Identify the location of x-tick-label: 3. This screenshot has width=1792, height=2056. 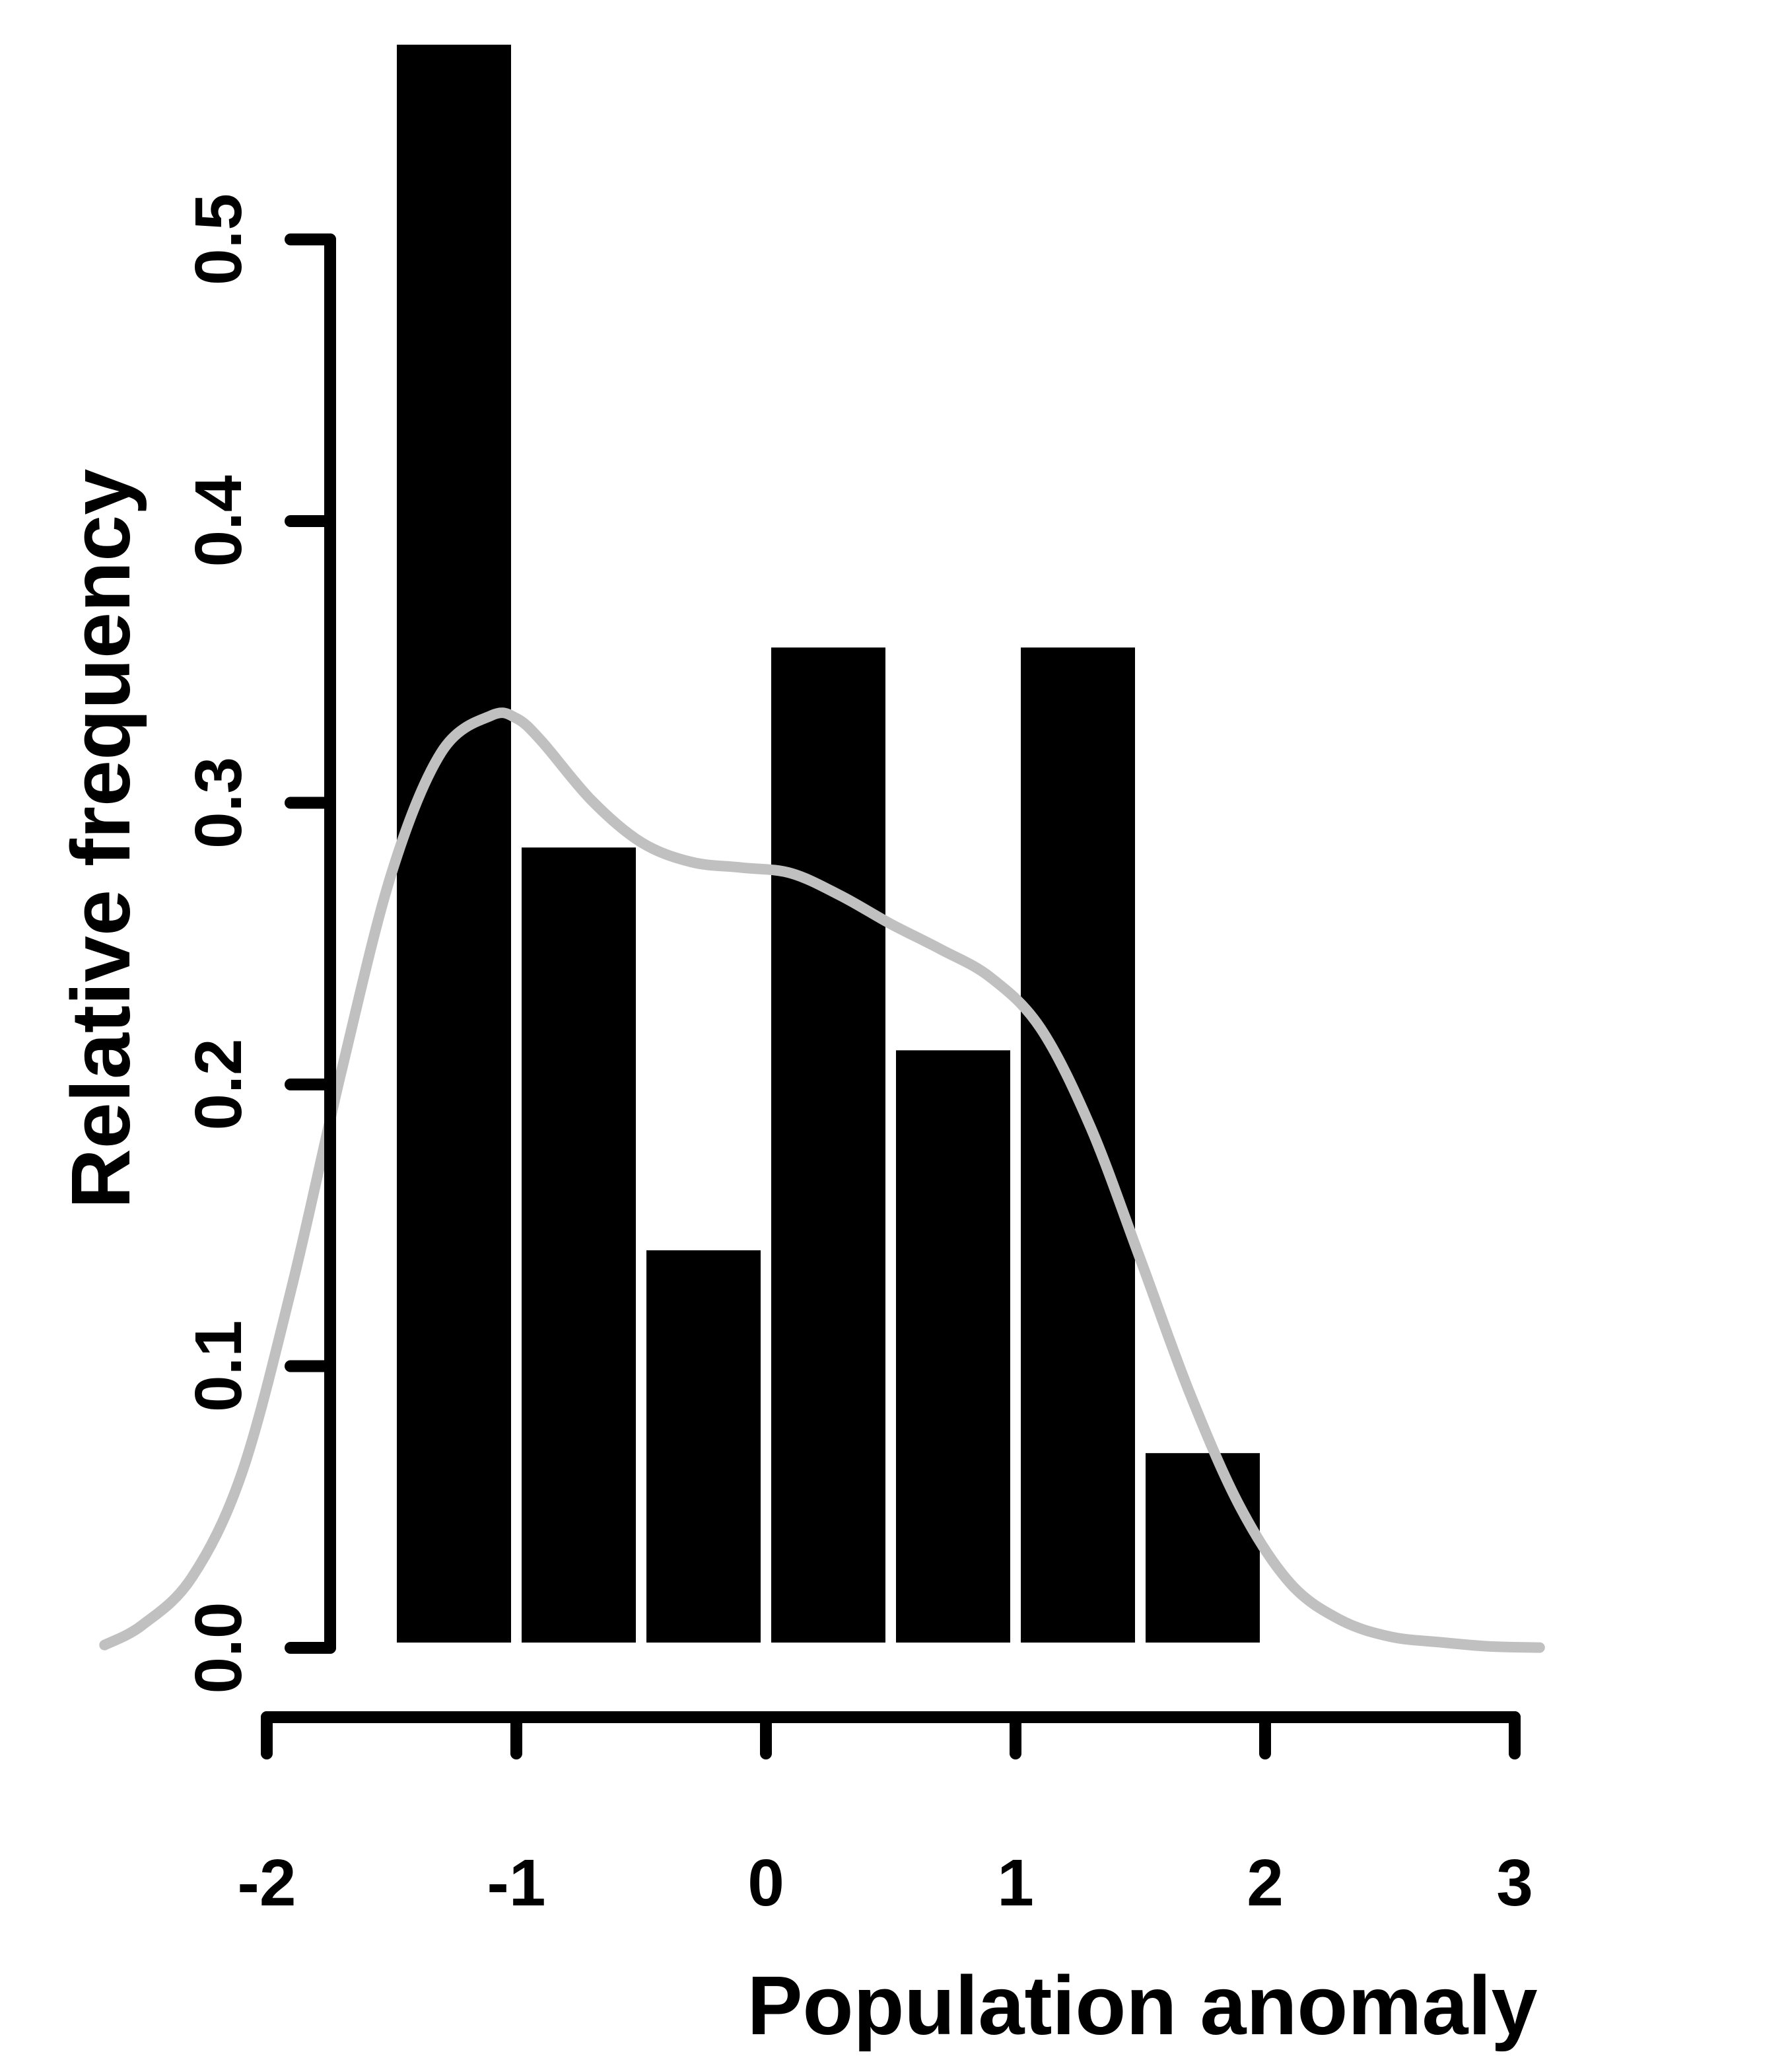
(1514, 1883).